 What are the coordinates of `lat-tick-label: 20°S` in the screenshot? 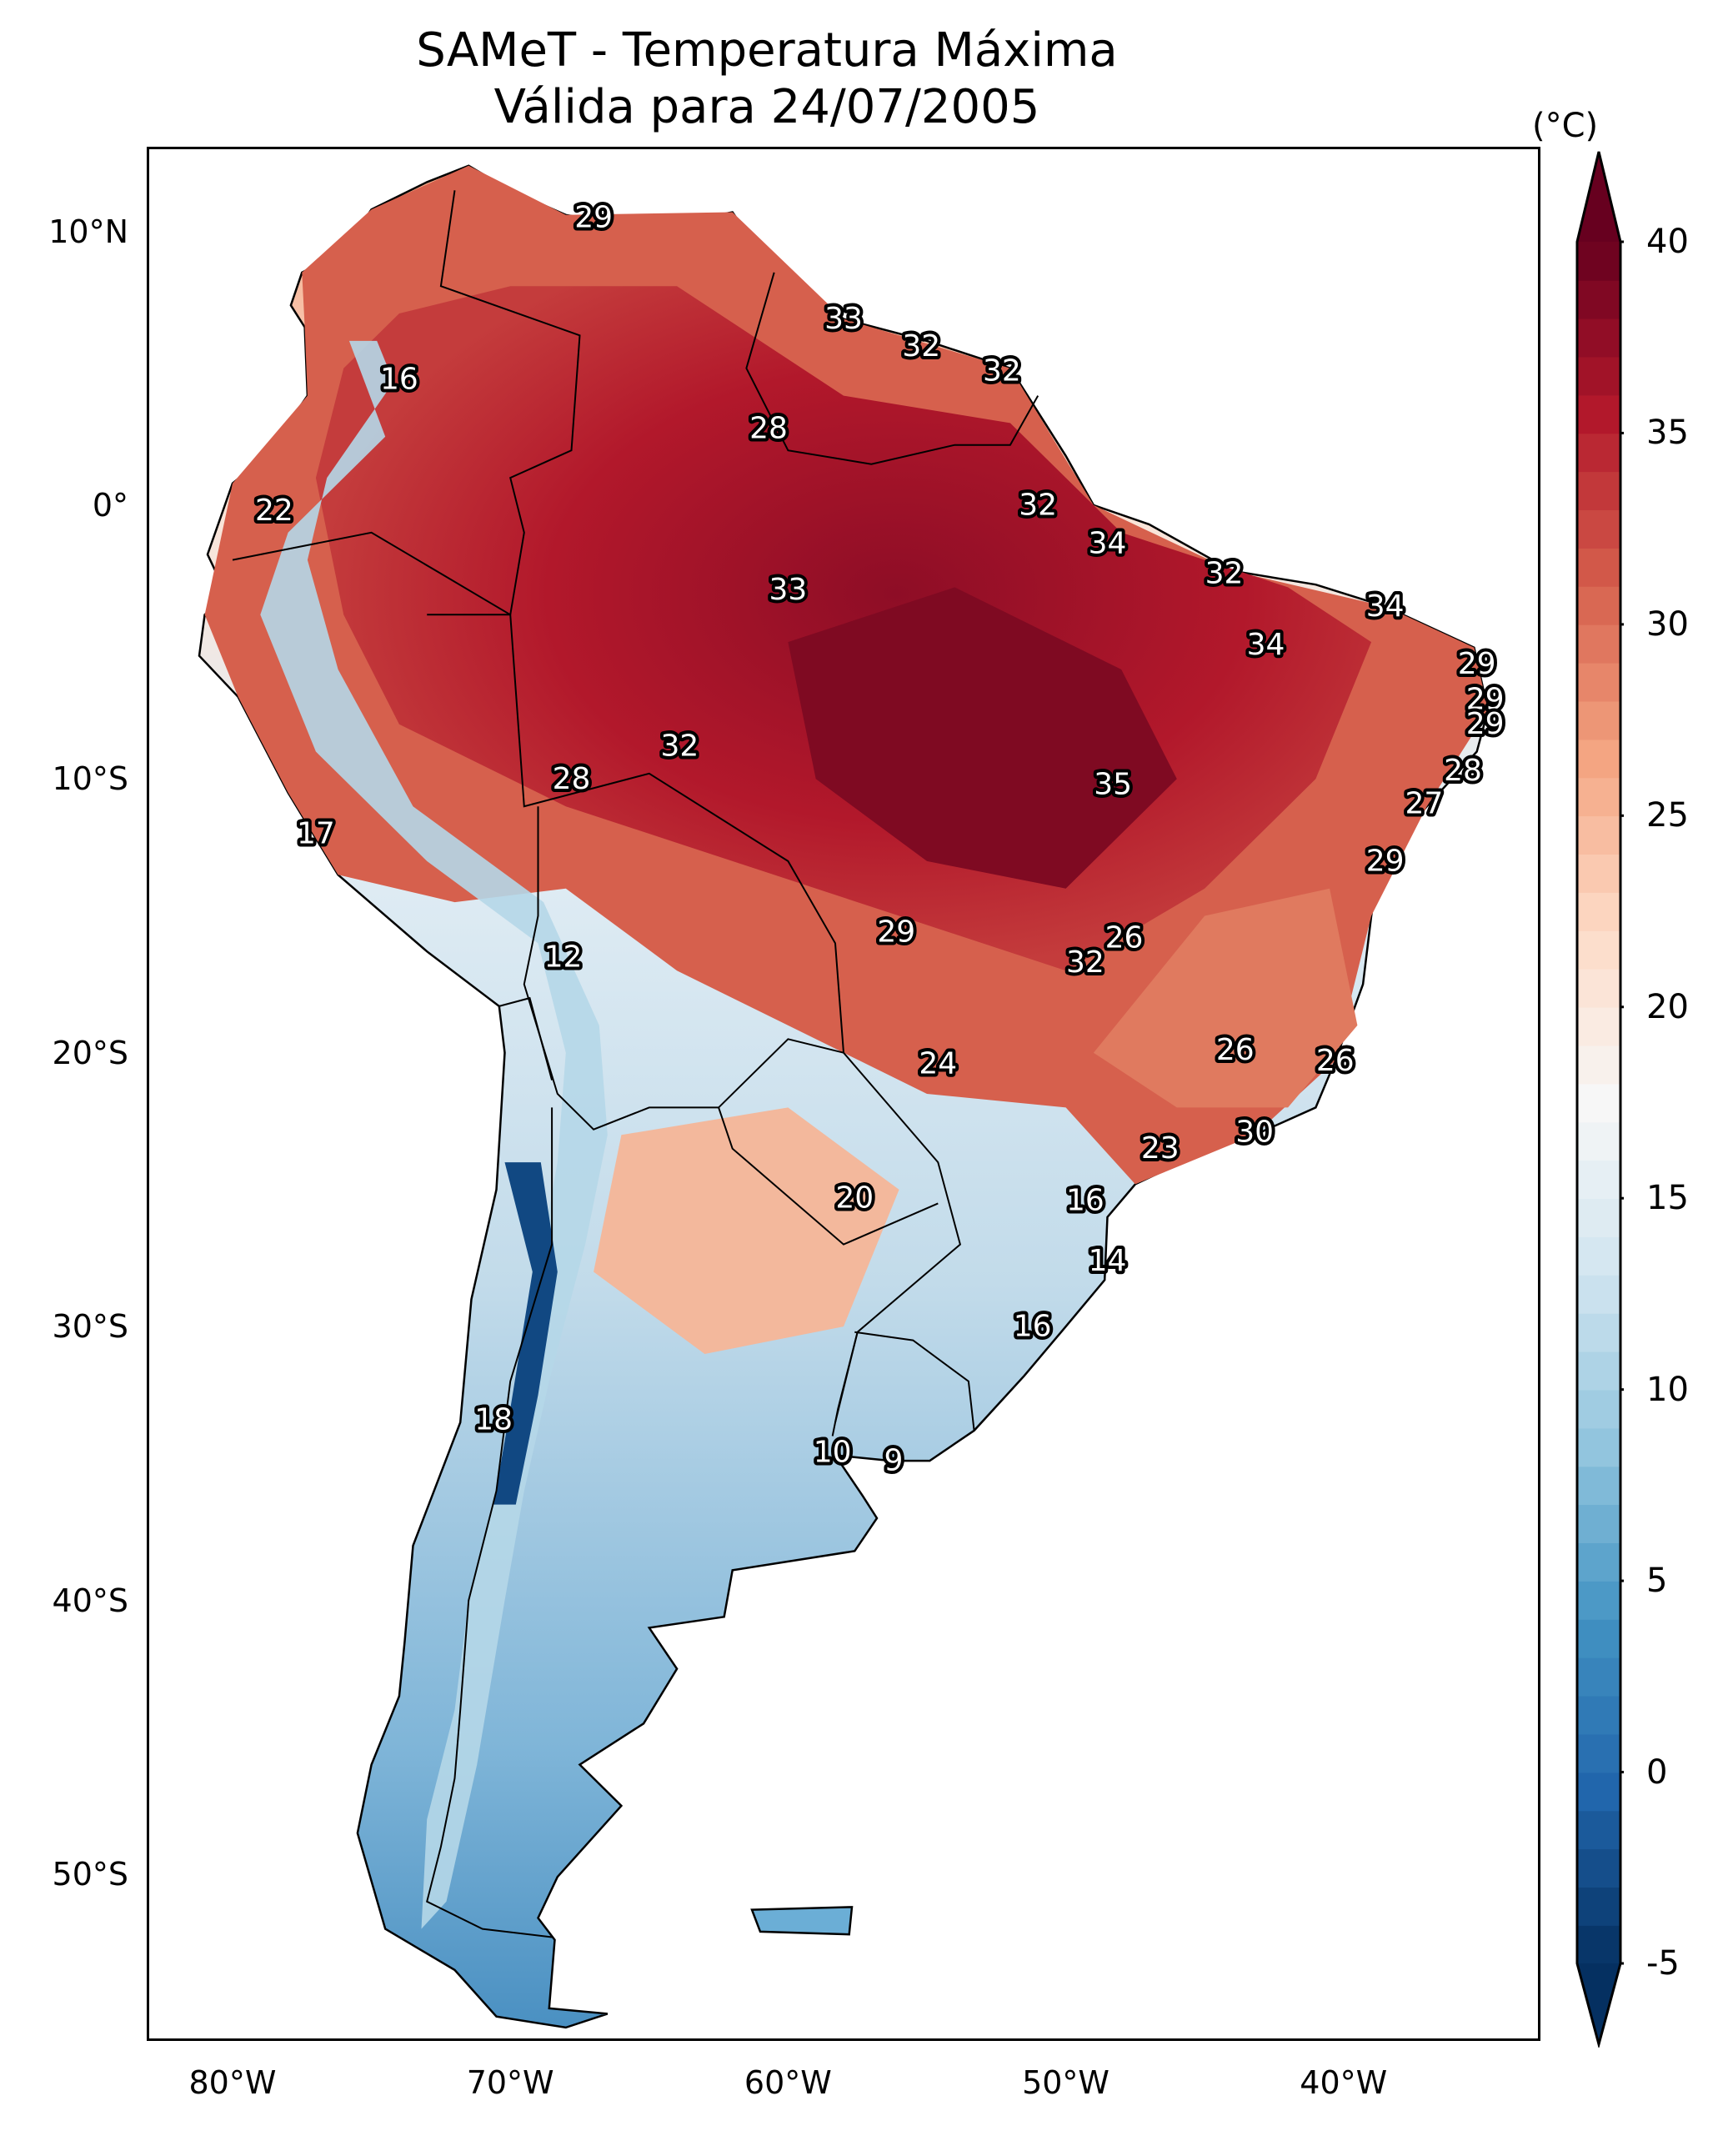 It's located at (90, 1052).